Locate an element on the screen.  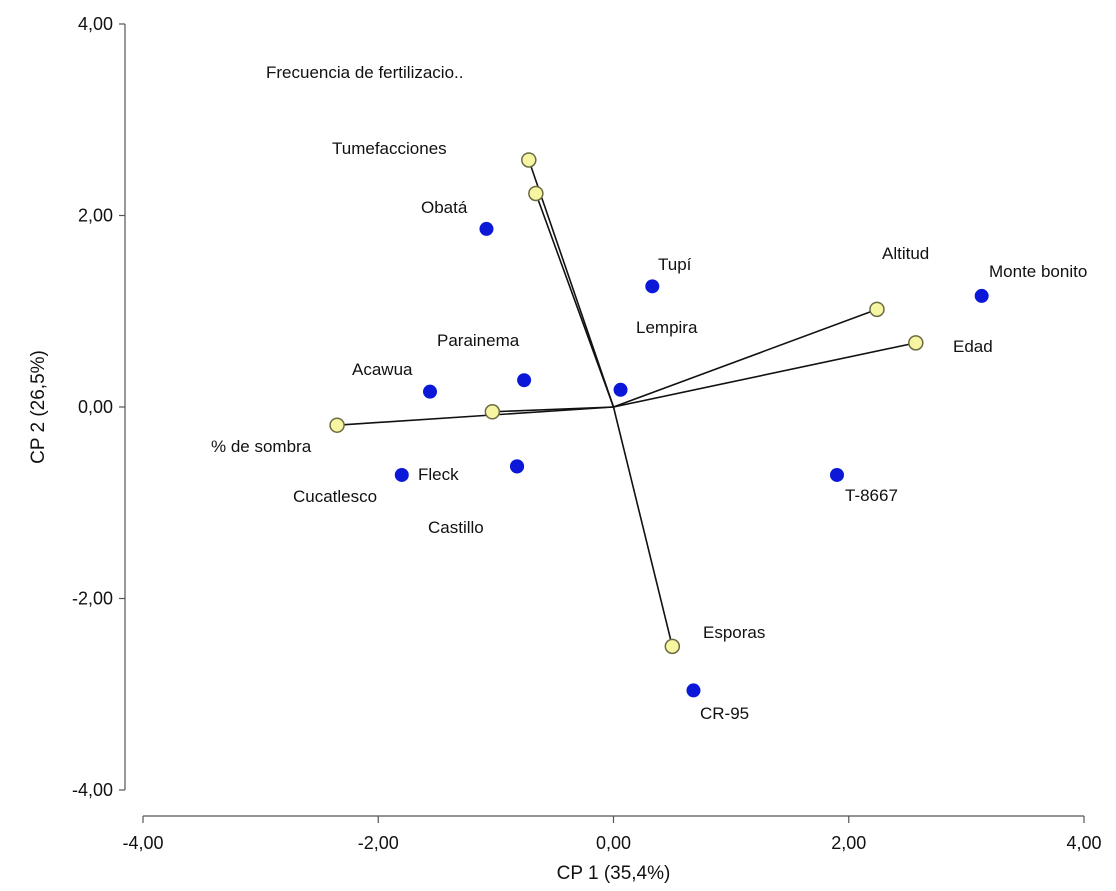
x-tick-label: 4,00 is located at coordinates (1083, 843).